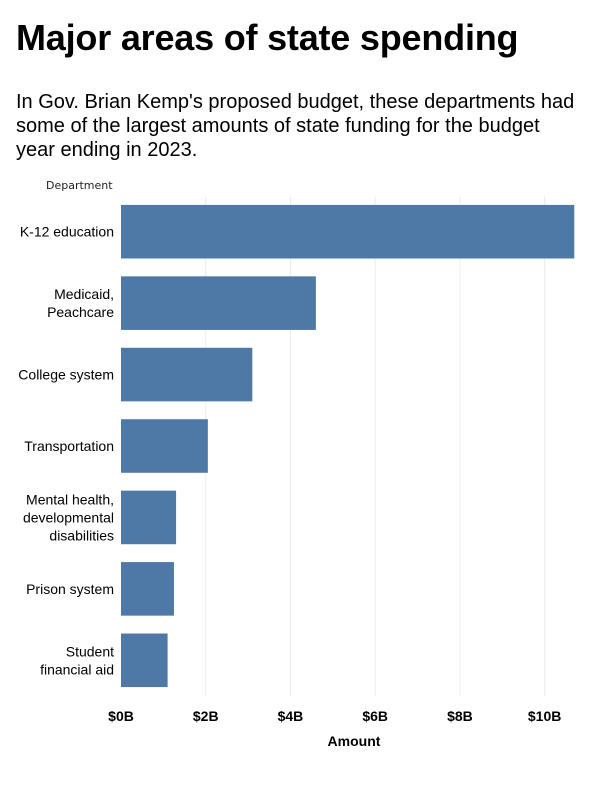 The image size is (600, 800). I want to click on x-tick-label: $0B, so click(121, 716).